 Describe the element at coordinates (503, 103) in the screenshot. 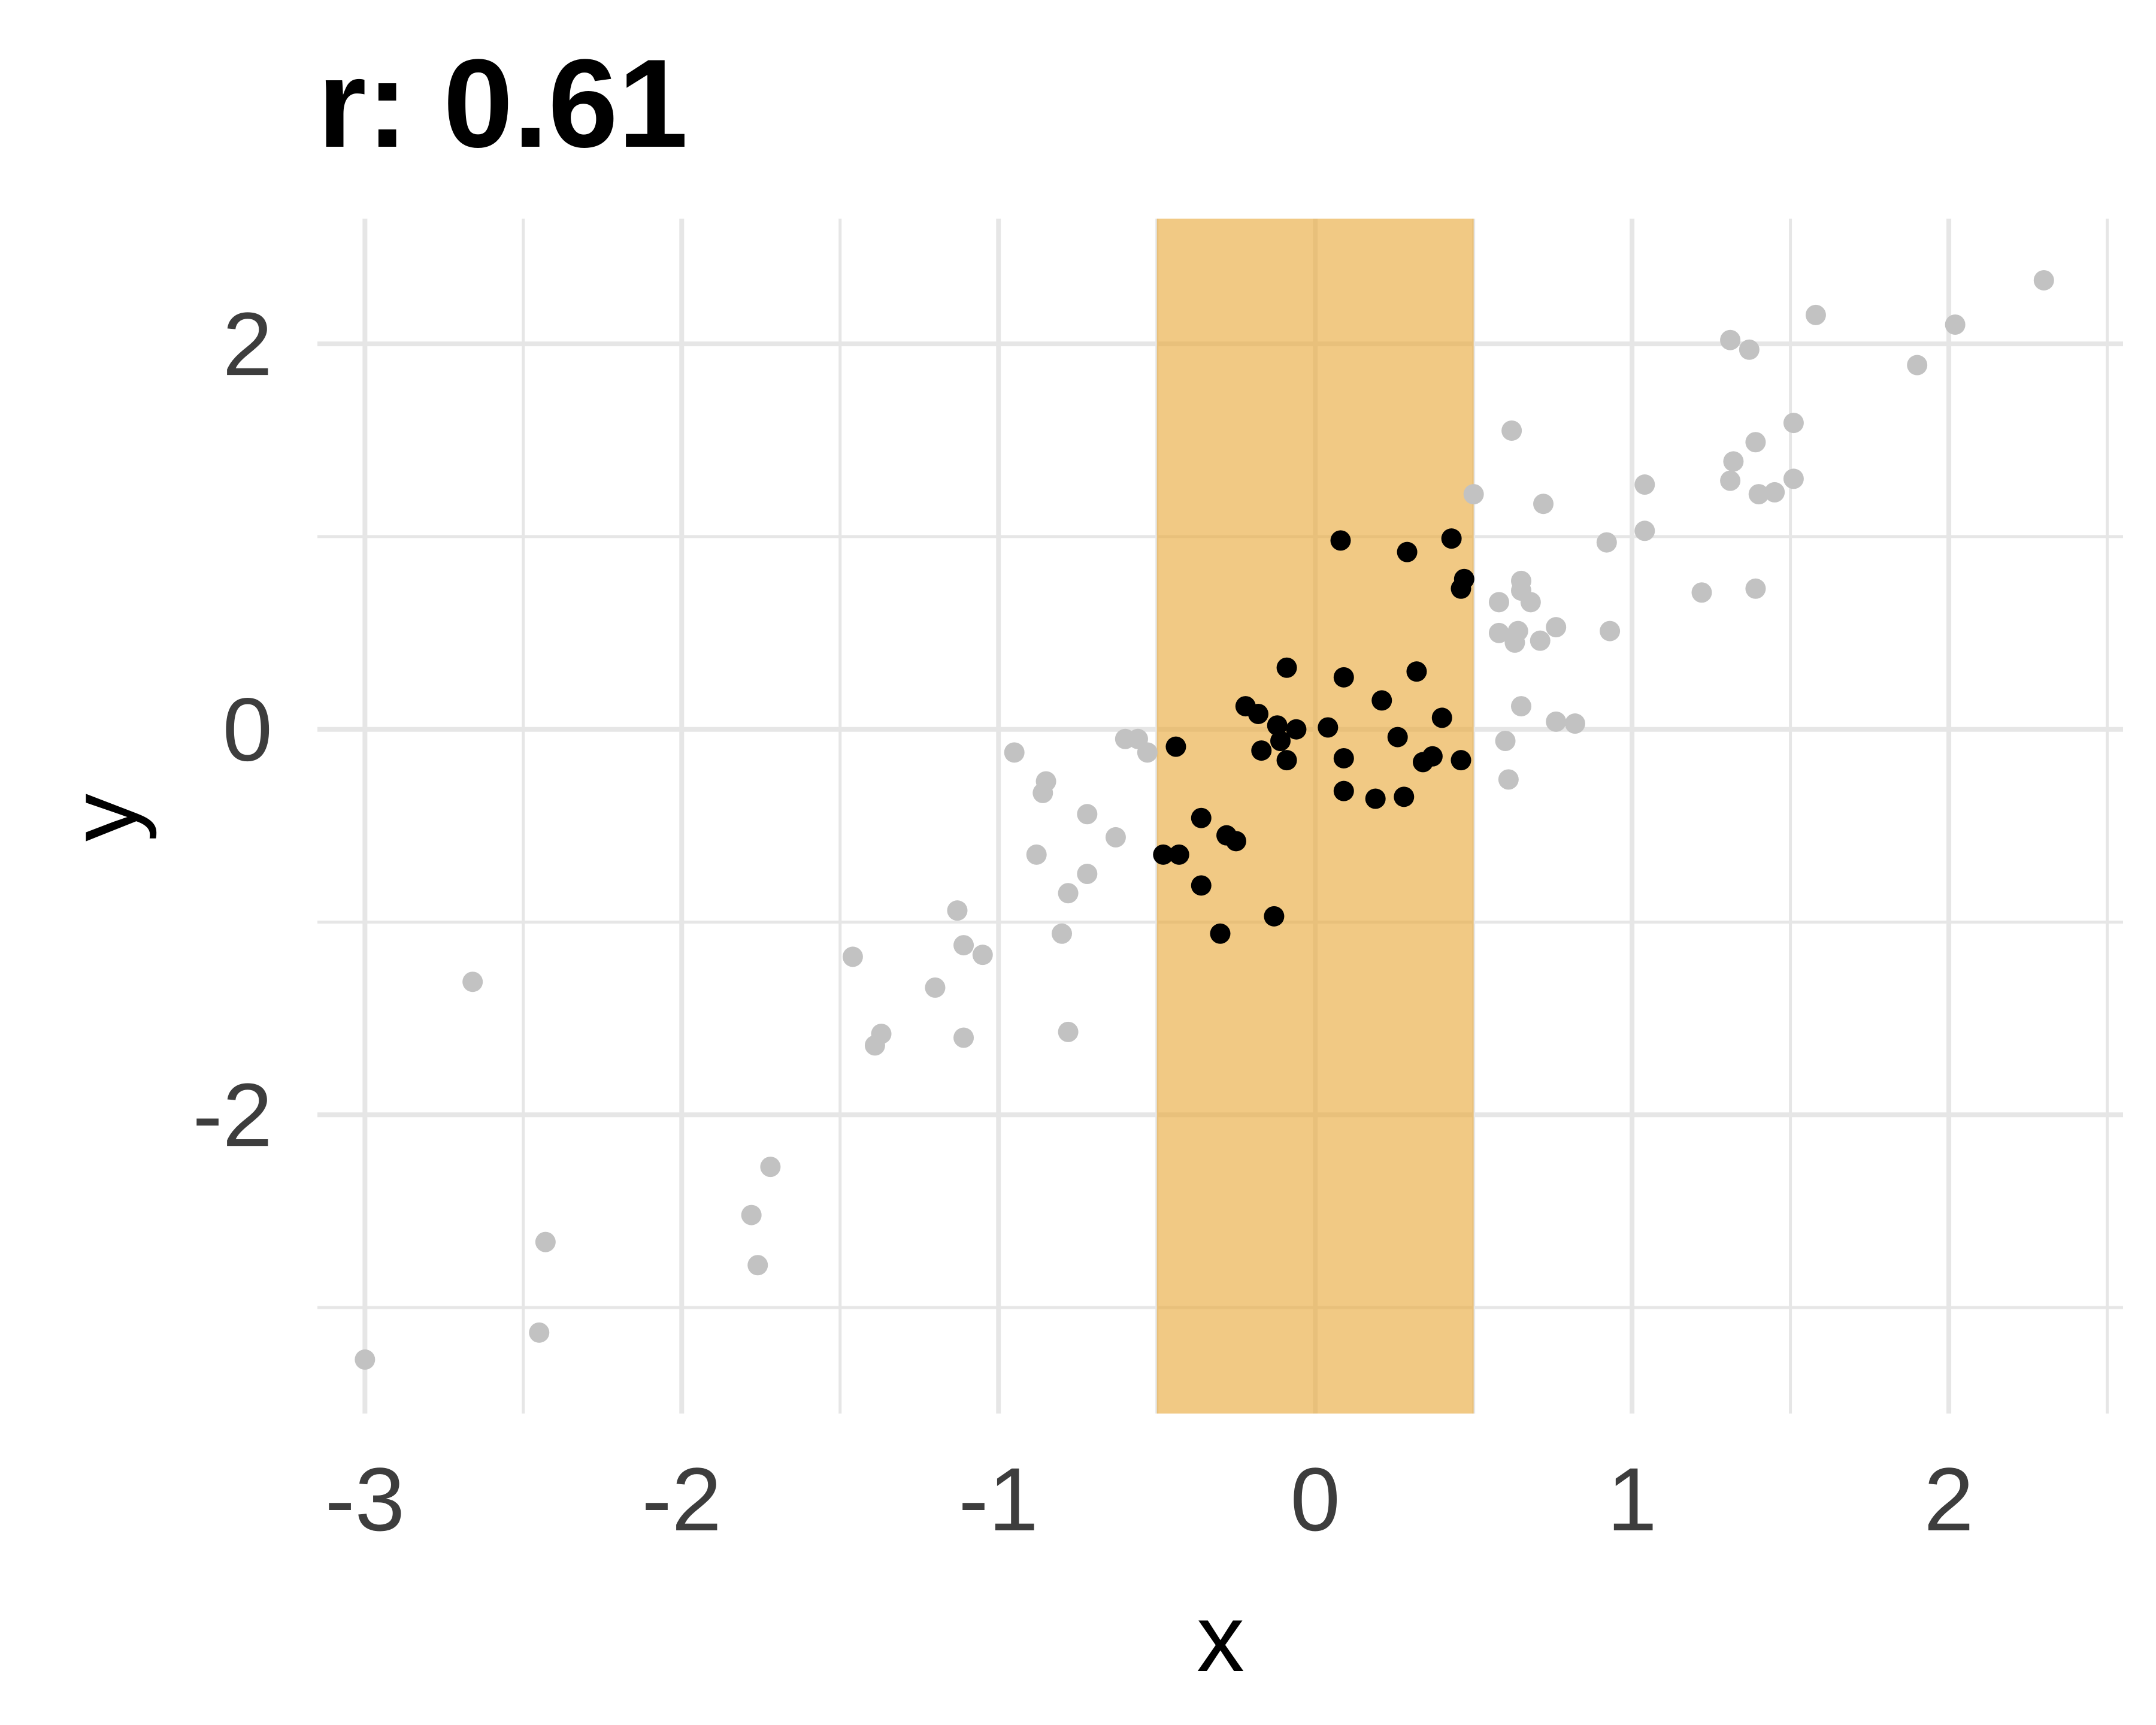

I see `chart-title: r: 0.61` at that location.